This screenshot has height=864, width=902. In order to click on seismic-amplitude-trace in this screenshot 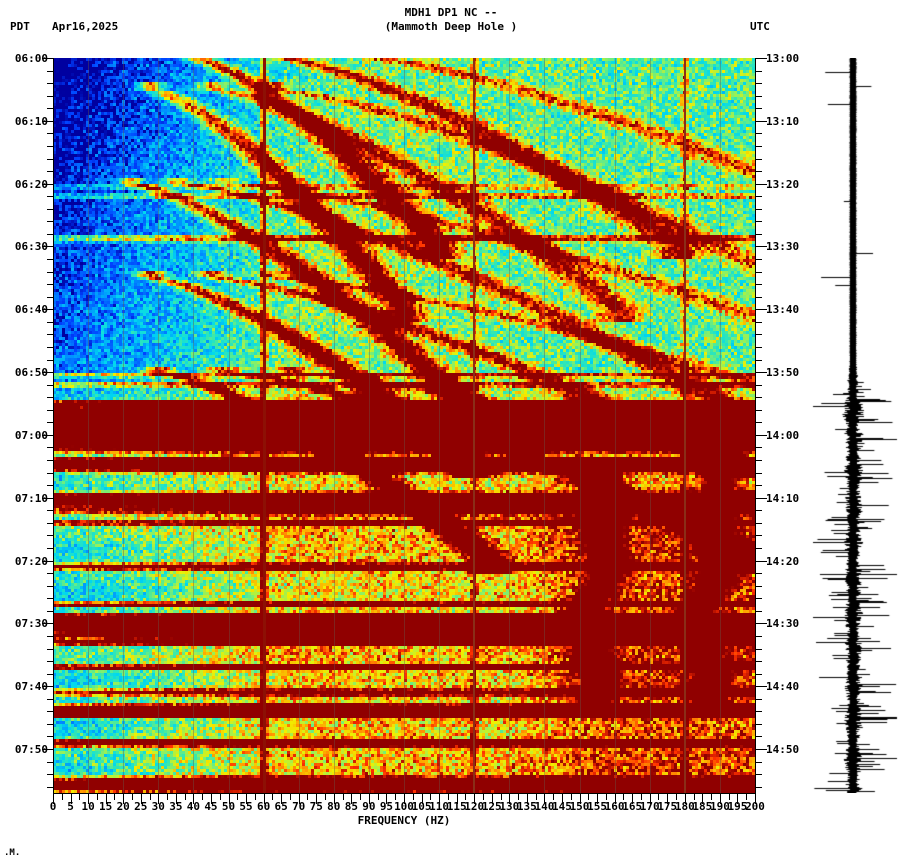, I will do `click(855, 425)`.